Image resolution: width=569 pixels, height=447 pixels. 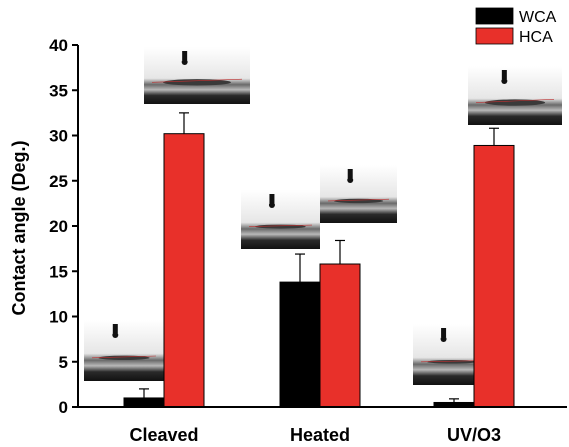 I want to click on x-category-label: Heated, so click(x=320, y=435).